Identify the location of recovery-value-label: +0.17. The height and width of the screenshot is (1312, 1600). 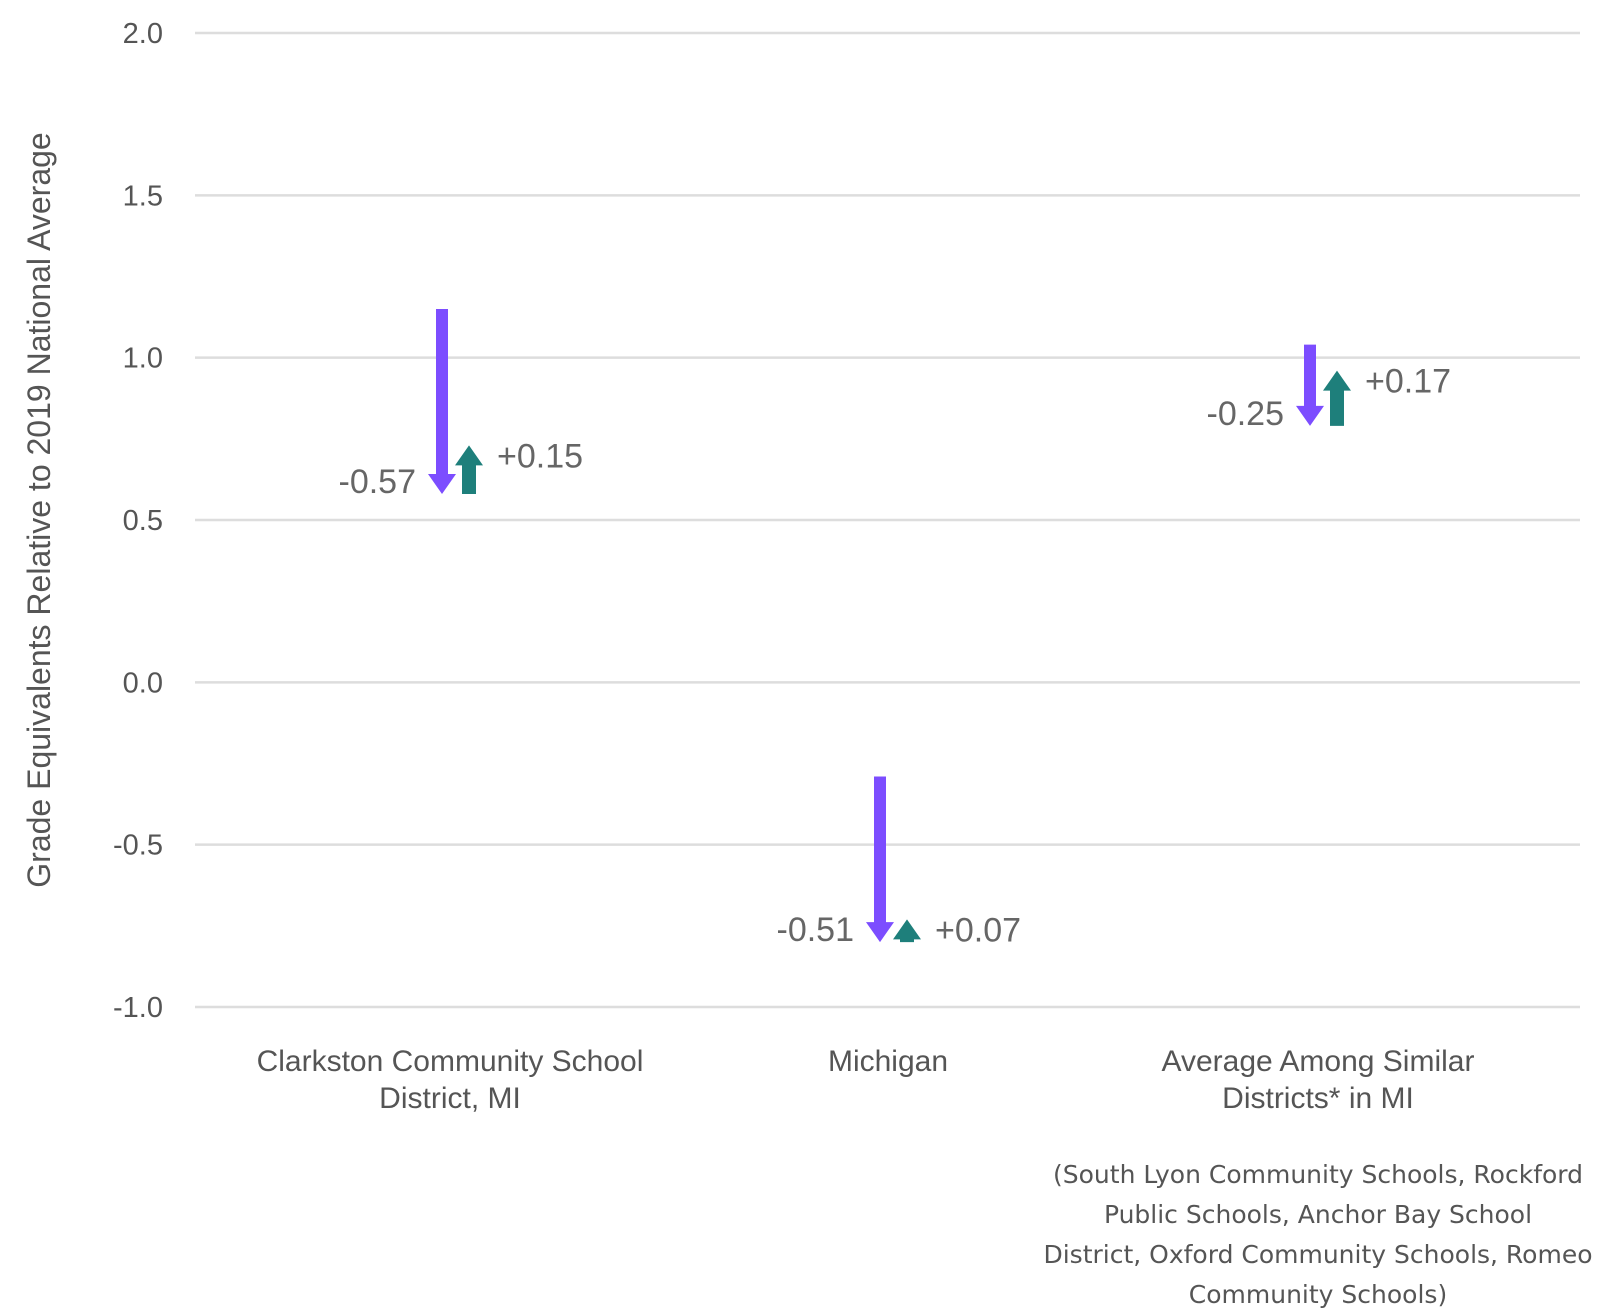
(1408, 382).